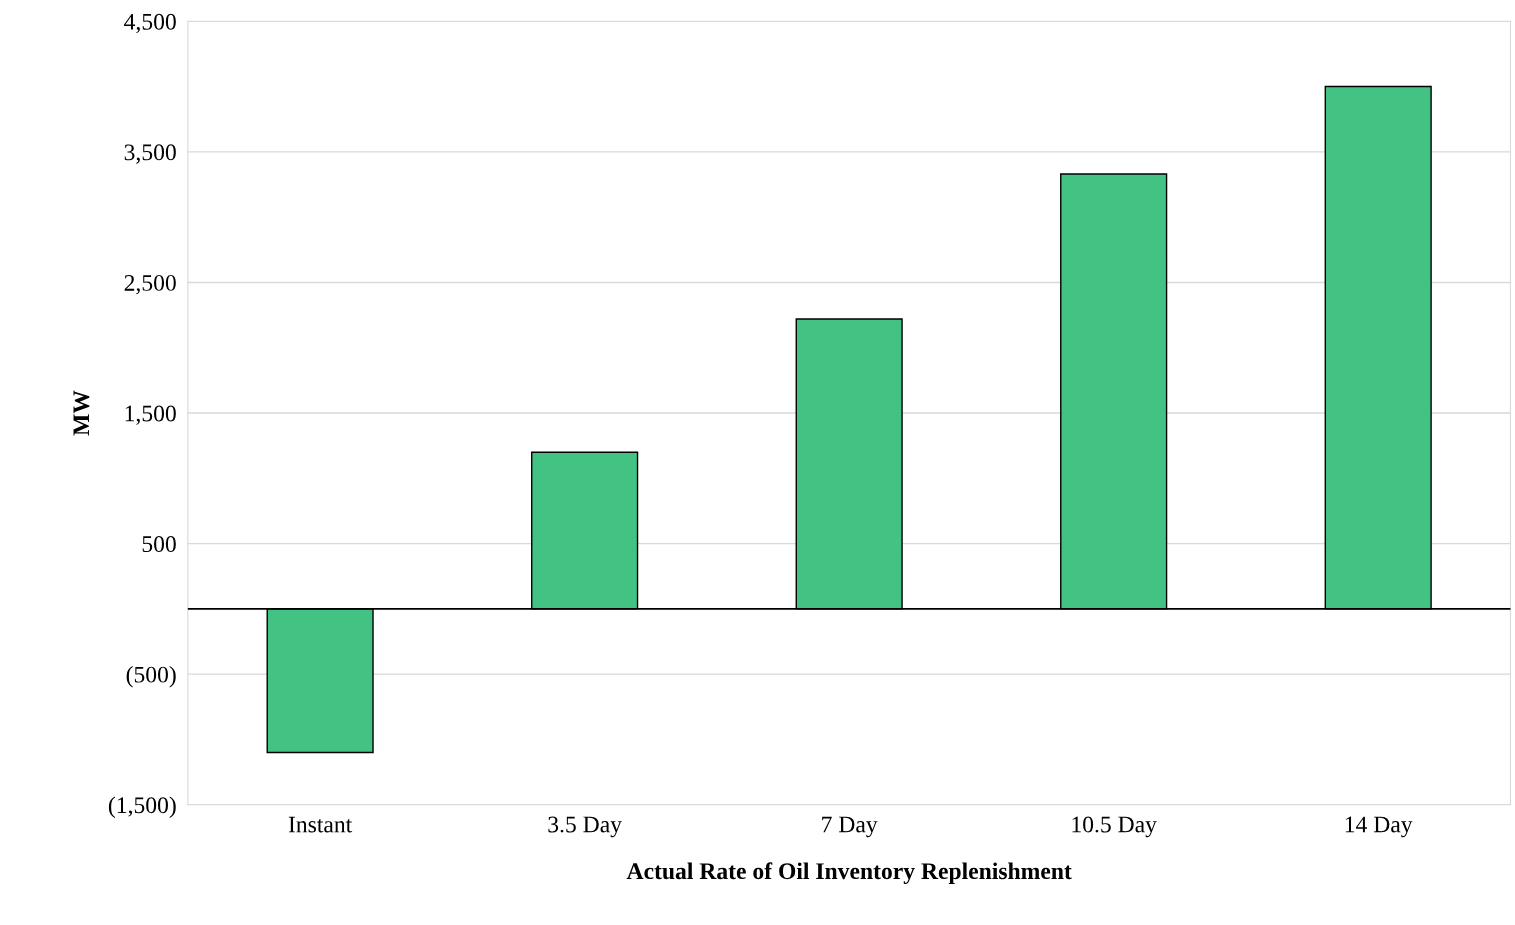  Describe the element at coordinates (142, 807) in the screenshot. I see `y-tick-label: (1,500)` at that location.